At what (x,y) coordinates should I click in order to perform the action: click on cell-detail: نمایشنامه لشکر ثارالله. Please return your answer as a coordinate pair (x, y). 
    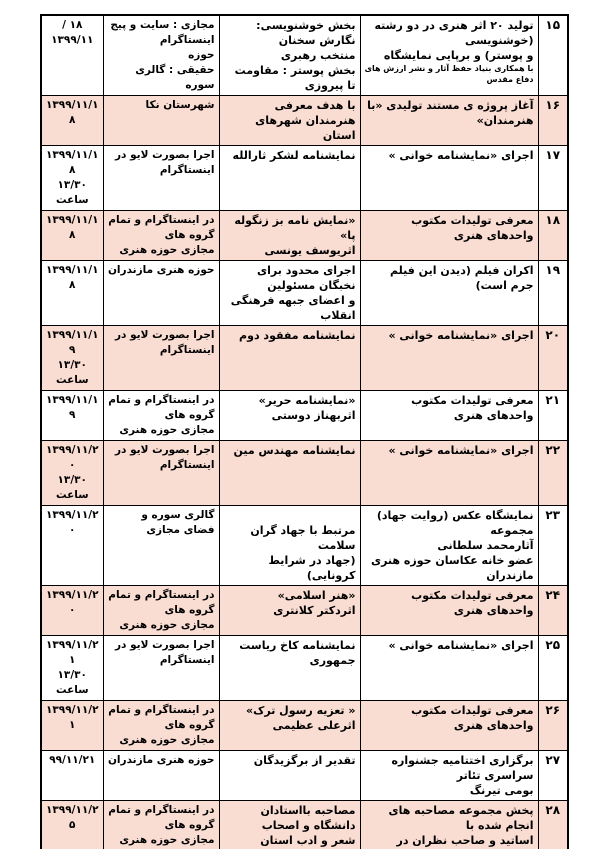
    Looking at the image, I should click on (289, 178).